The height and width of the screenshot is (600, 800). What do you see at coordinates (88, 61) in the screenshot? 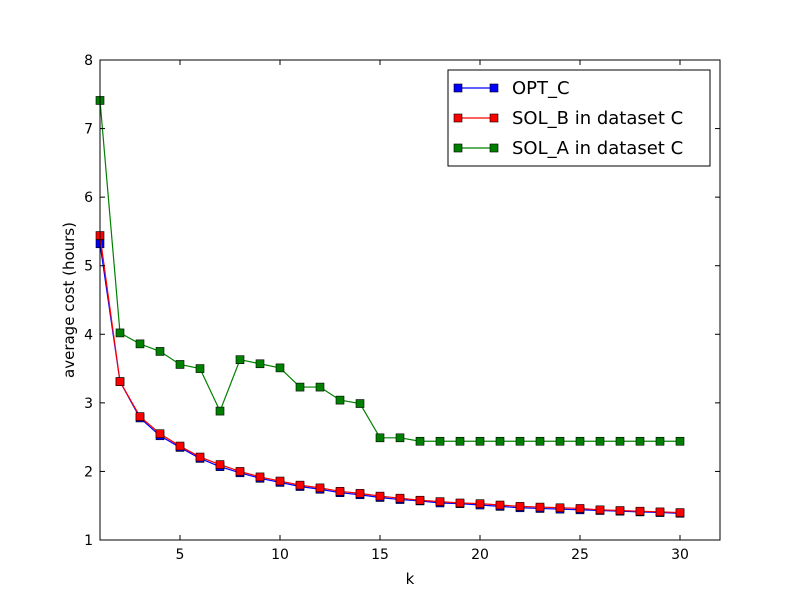
I see `y-tick-label: 8` at bounding box center [88, 61].